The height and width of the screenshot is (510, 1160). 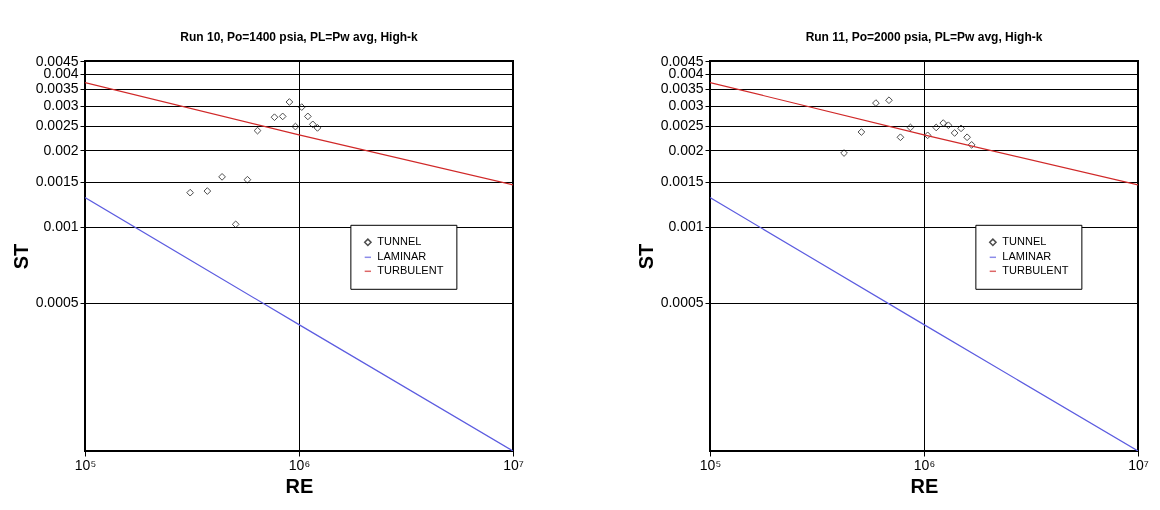 I want to click on chart-title: Run 10, Po=1400 psia, PL=Pw avg, High-k, so click(x=299, y=37).